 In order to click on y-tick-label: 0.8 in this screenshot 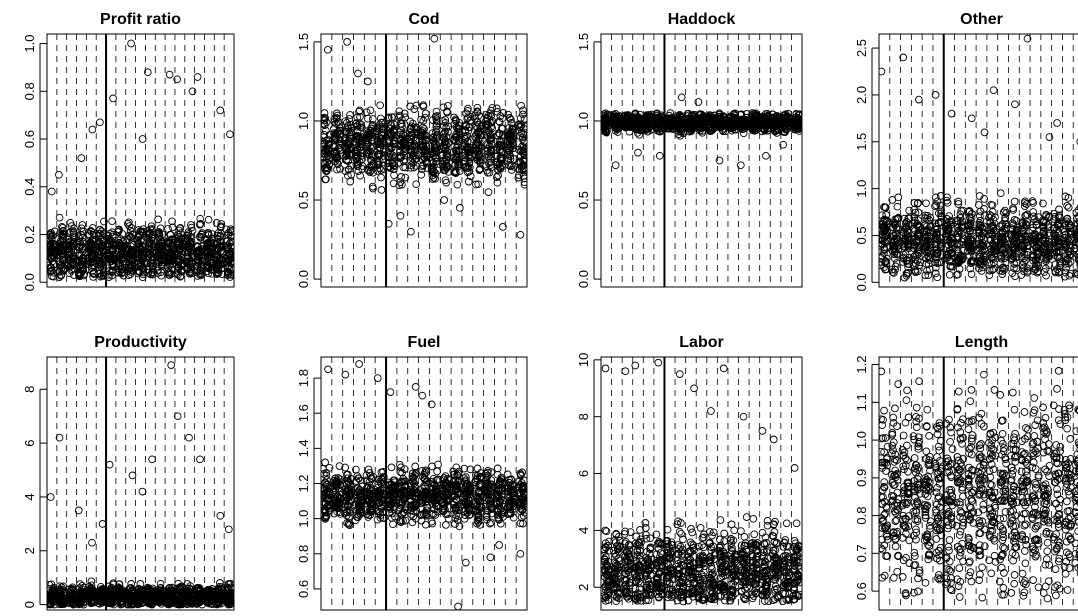, I will do `click(29, 91)`.